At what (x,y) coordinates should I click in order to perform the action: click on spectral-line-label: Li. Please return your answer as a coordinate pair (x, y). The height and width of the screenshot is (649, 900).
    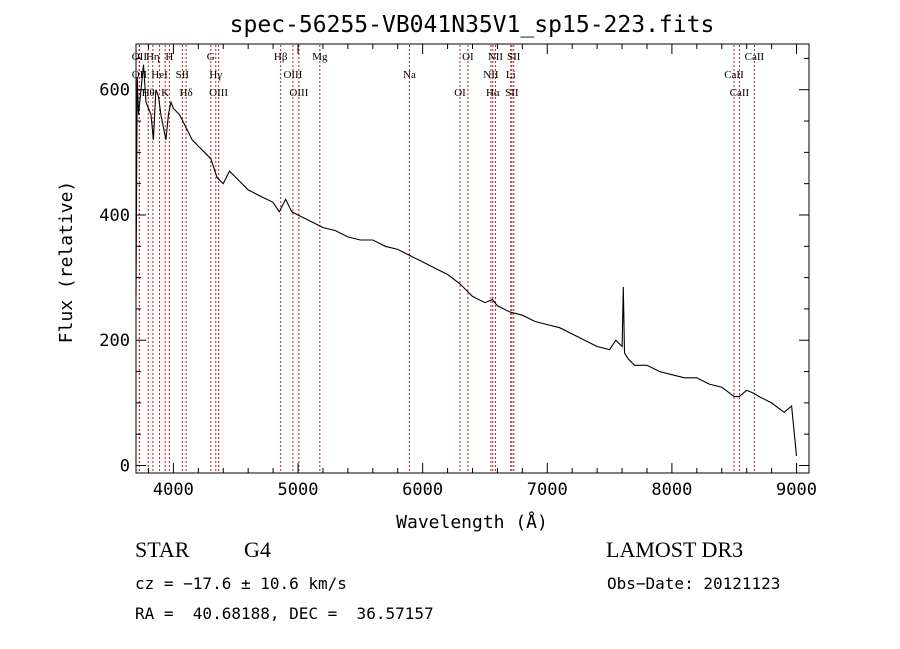
    Looking at the image, I should click on (511, 75).